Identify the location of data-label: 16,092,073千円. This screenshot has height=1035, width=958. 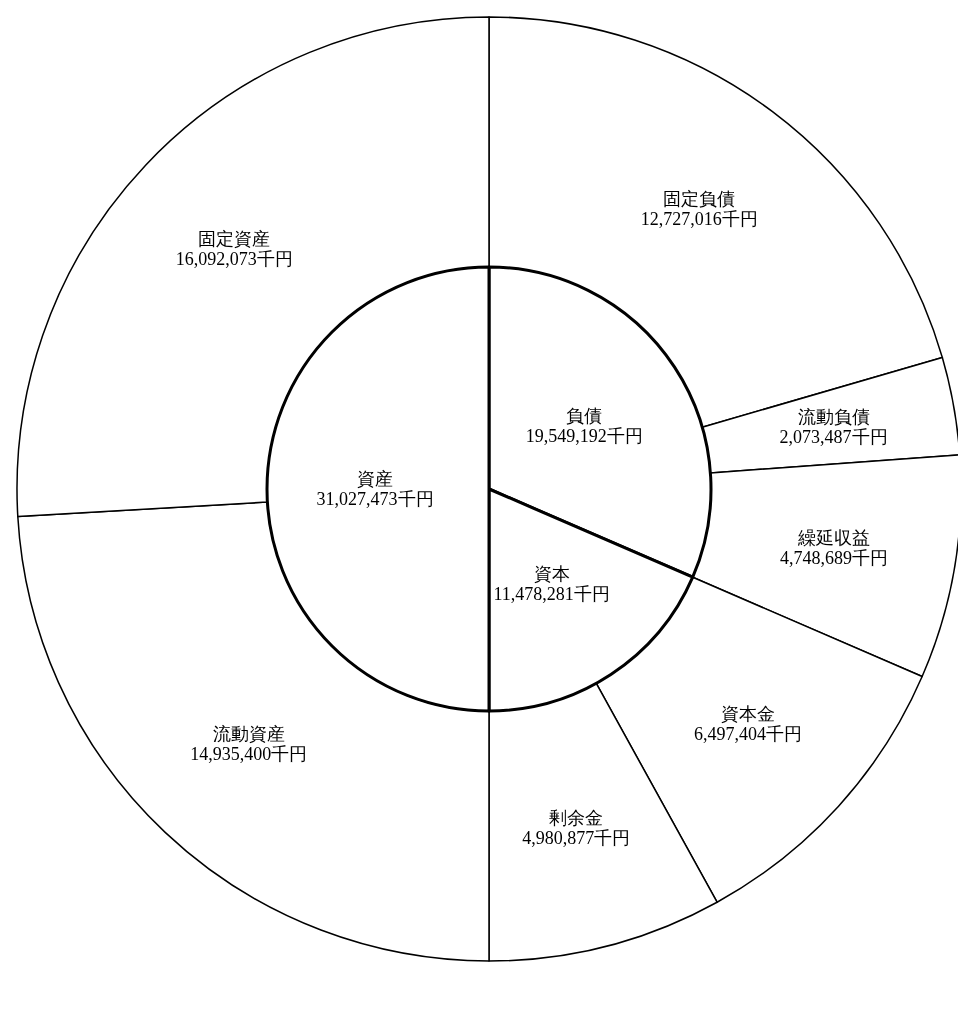
(234, 258).